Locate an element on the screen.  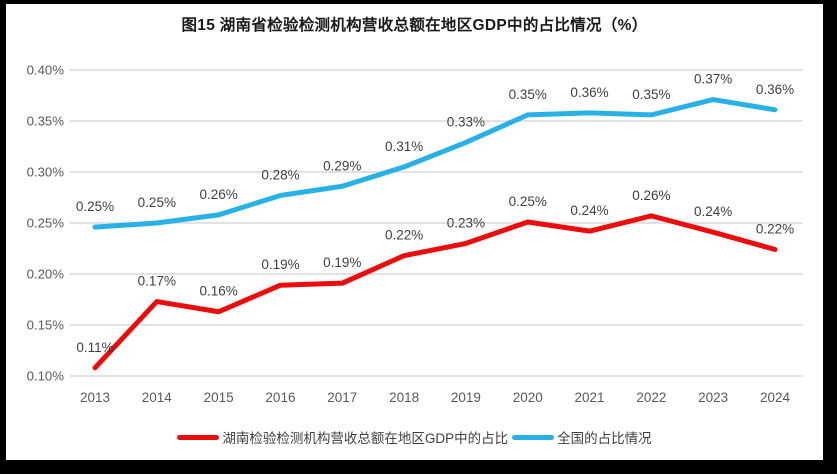
legend-label-national: 全国的占比情况 is located at coordinates (604, 438).